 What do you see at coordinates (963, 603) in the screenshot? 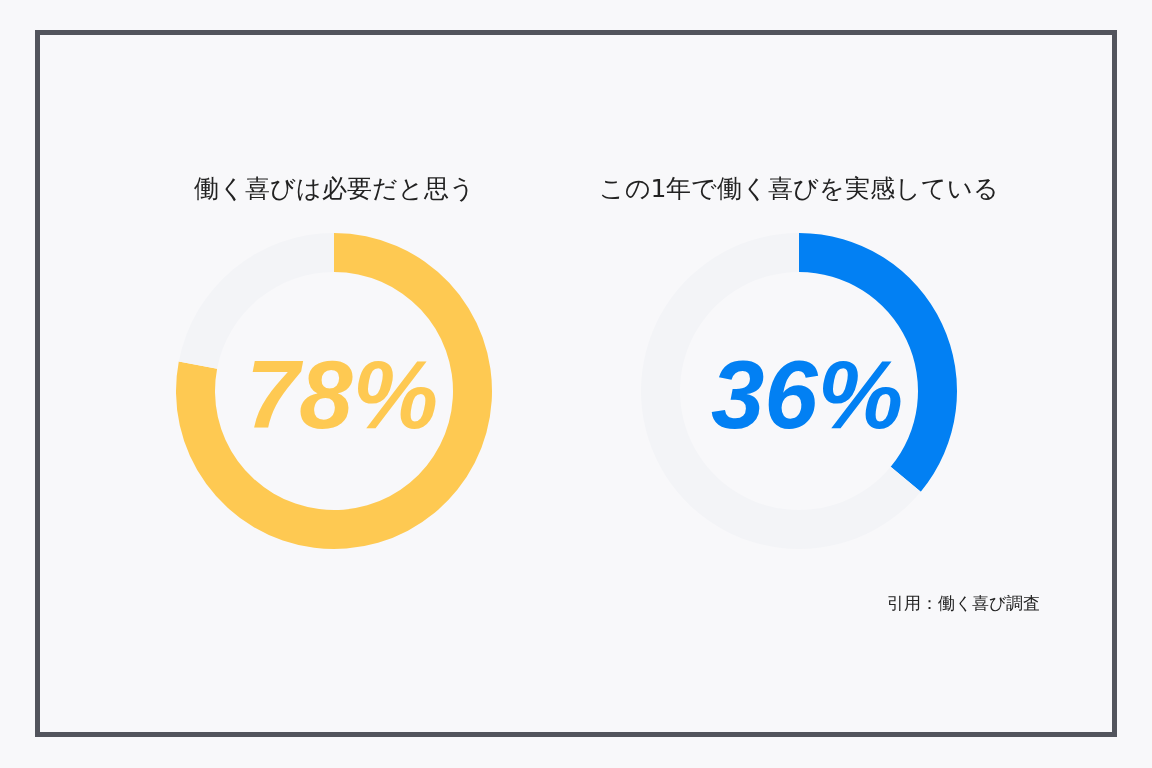
I see `text: 引用：働く喜び調査` at bounding box center [963, 603].